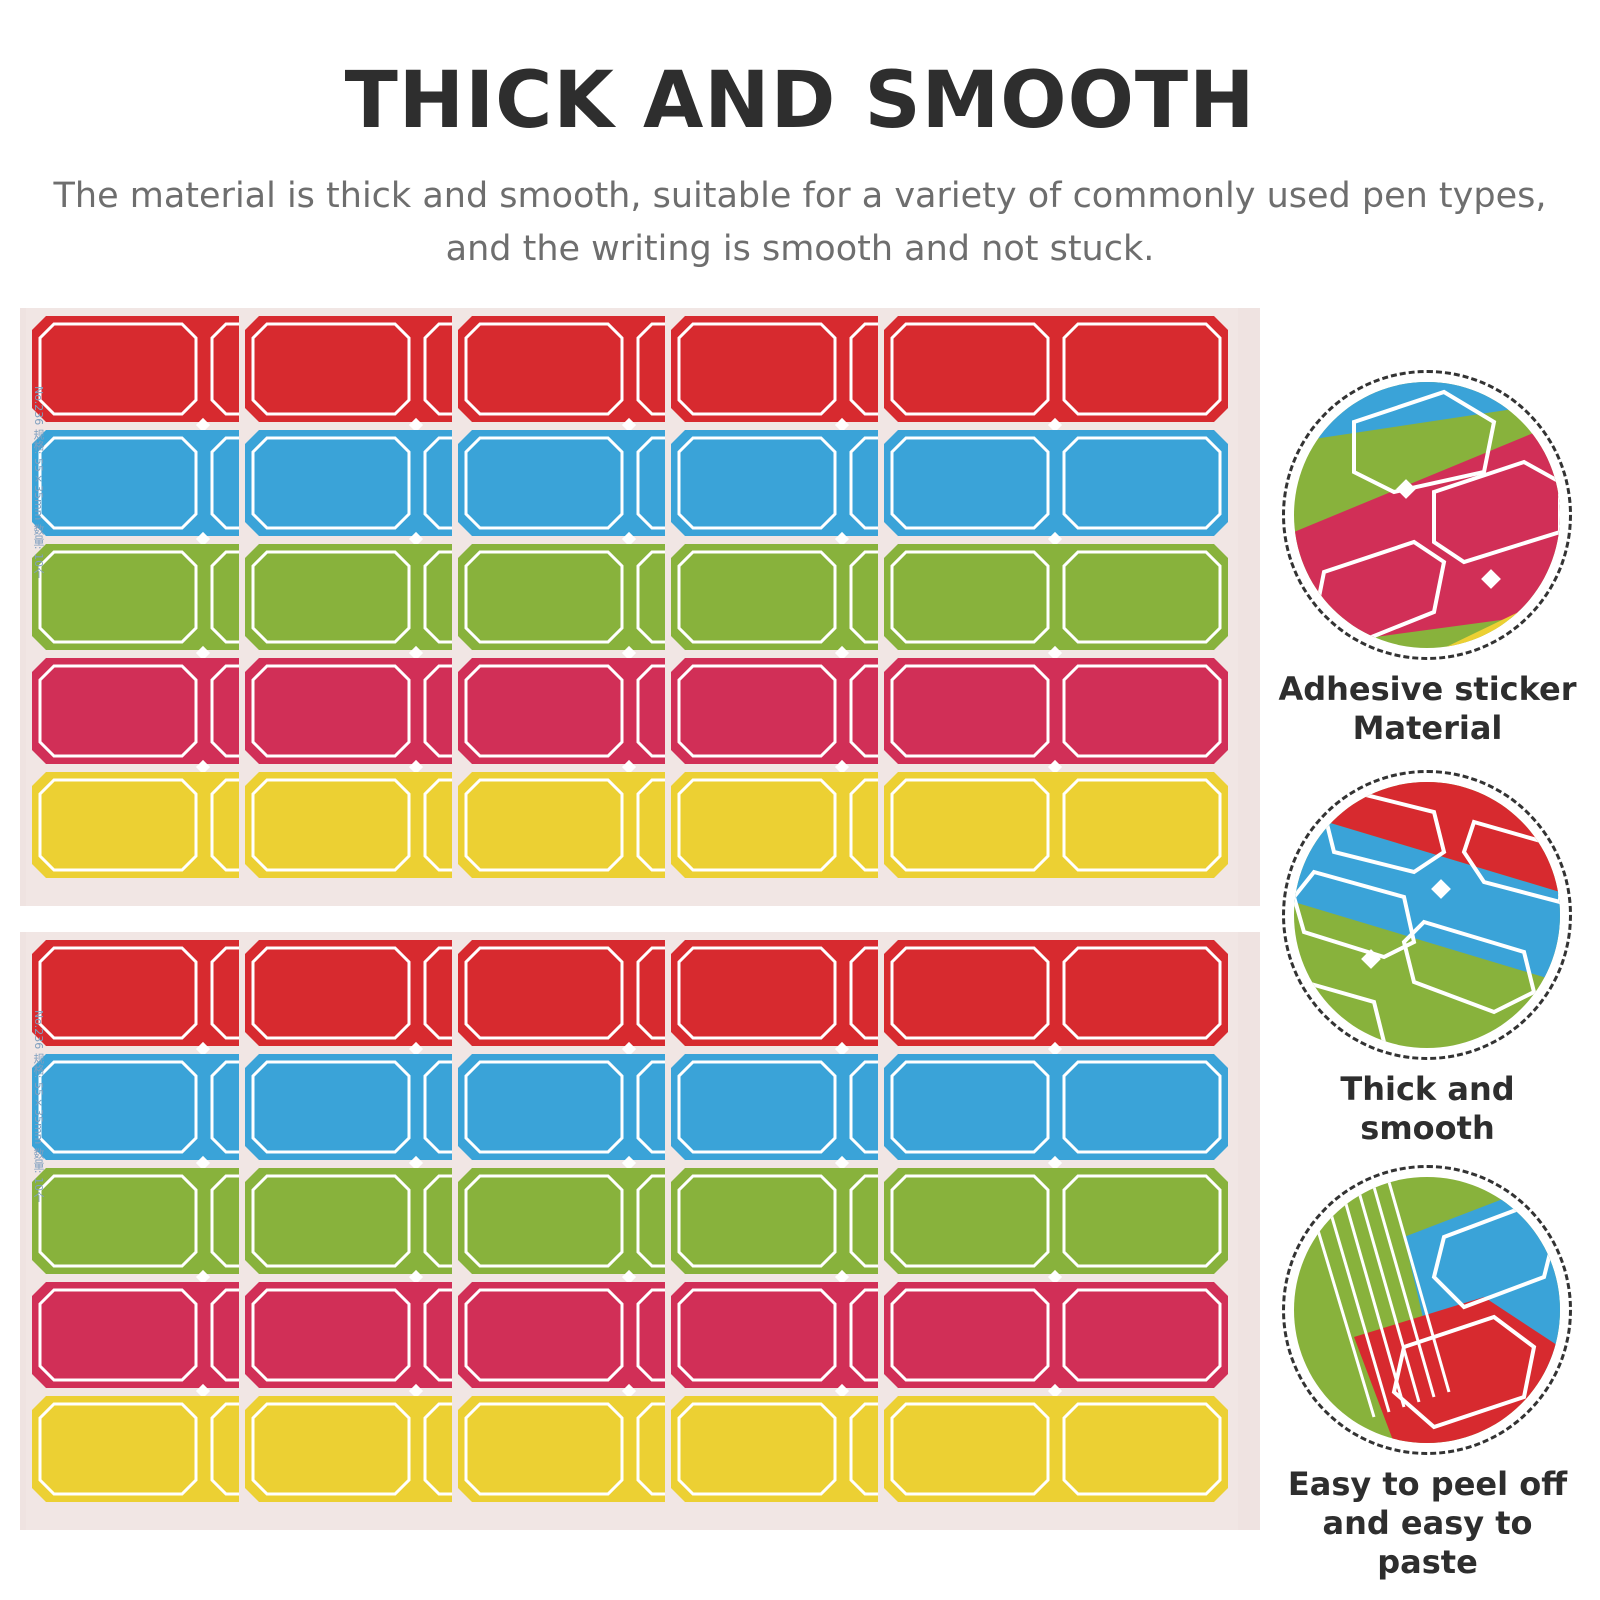 The height and width of the screenshot is (1600, 1600). What do you see at coordinates (1427, 1523) in the screenshot?
I see `feature-caption: Easy to peel off and easy to paste` at bounding box center [1427, 1523].